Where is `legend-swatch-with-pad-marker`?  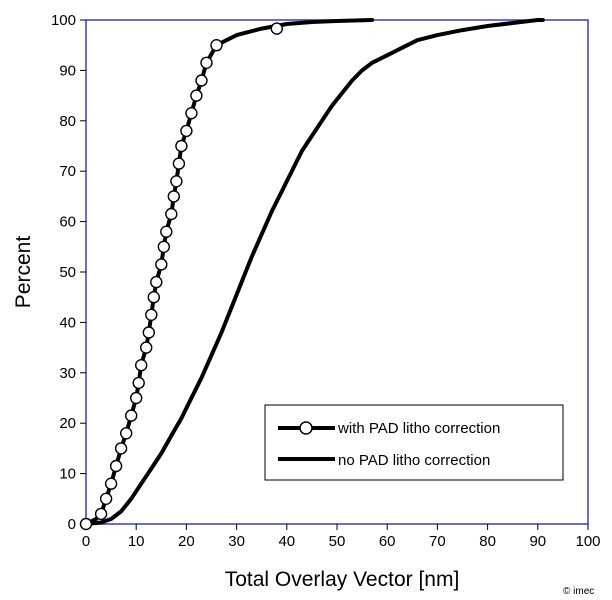
legend-swatch-with-pad-marker is located at coordinates (306, 428).